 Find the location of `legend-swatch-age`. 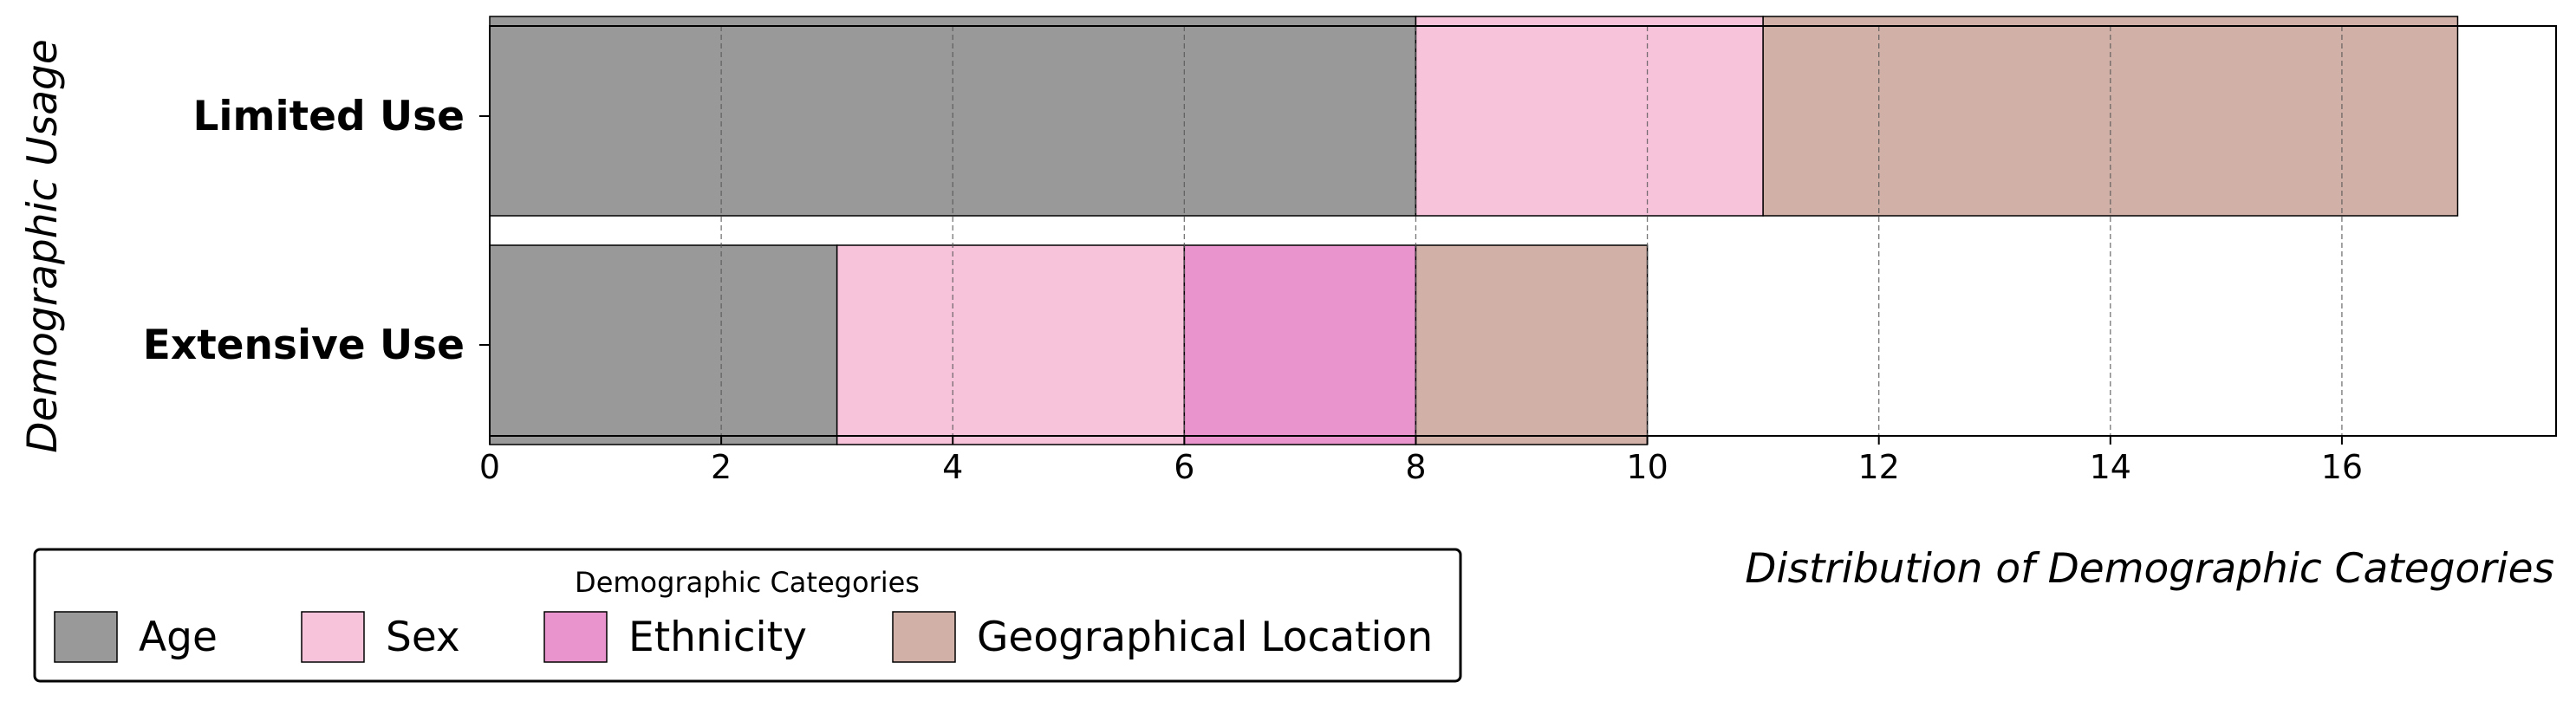

legend-swatch-age is located at coordinates (86, 637).